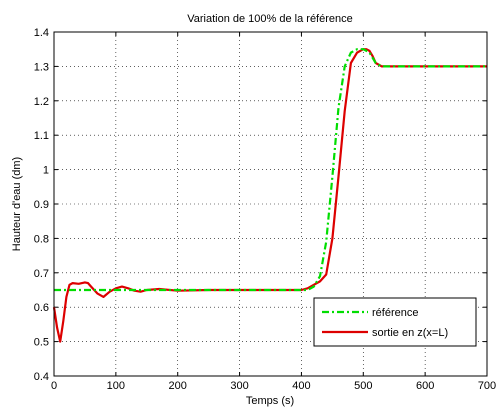 The image size is (497, 411). I want to click on x-tick-label: 700, so click(487, 386).